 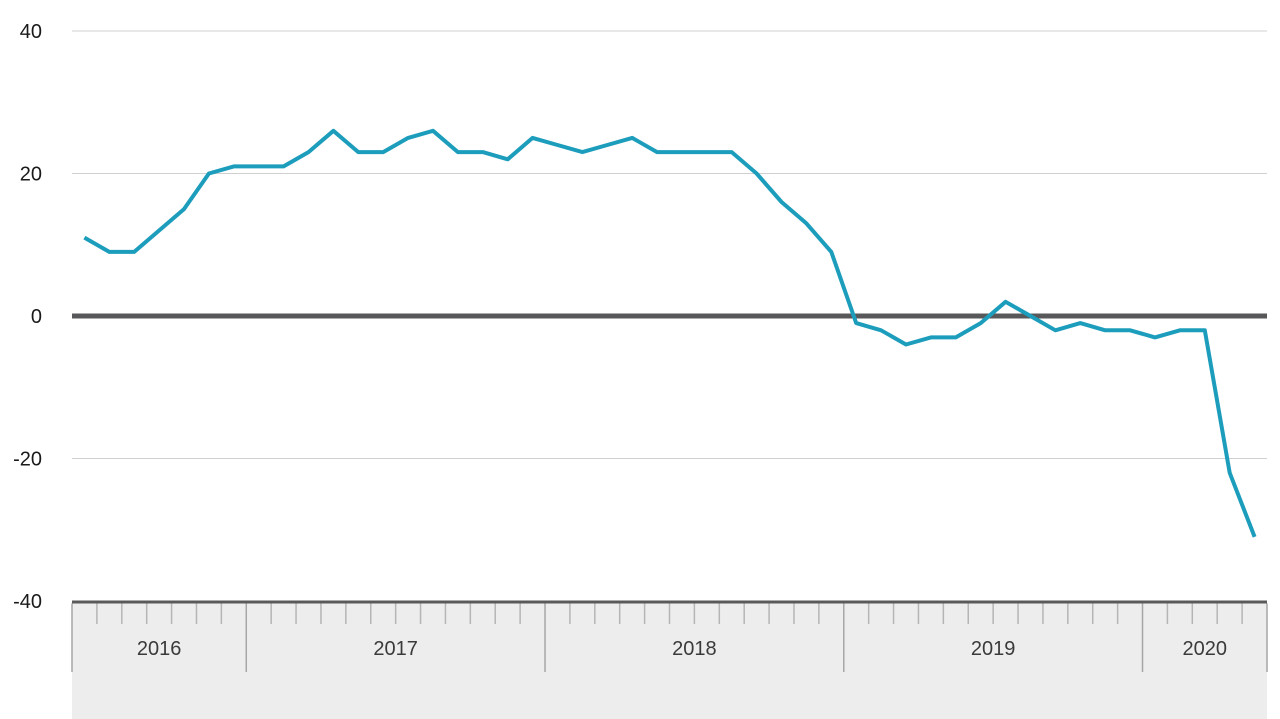 What do you see at coordinates (694, 649) in the screenshot?
I see `x-axis-year-label: 2018` at bounding box center [694, 649].